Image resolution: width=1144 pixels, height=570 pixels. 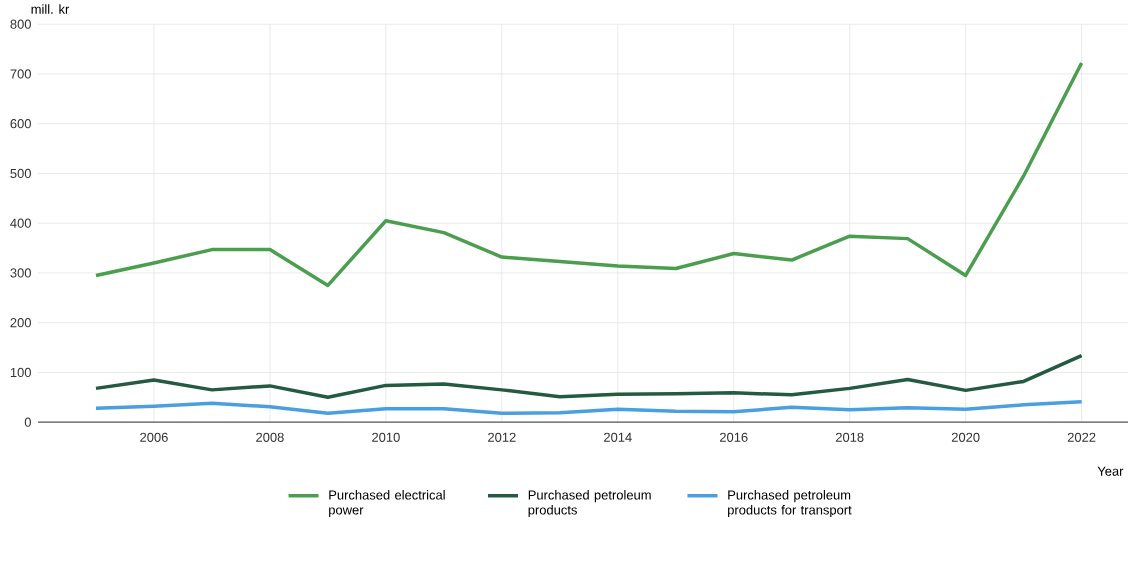 What do you see at coordinates (154, 437) in the screenshot?
I see `x-tick-label: 2006` at bounding box center [154, 437].